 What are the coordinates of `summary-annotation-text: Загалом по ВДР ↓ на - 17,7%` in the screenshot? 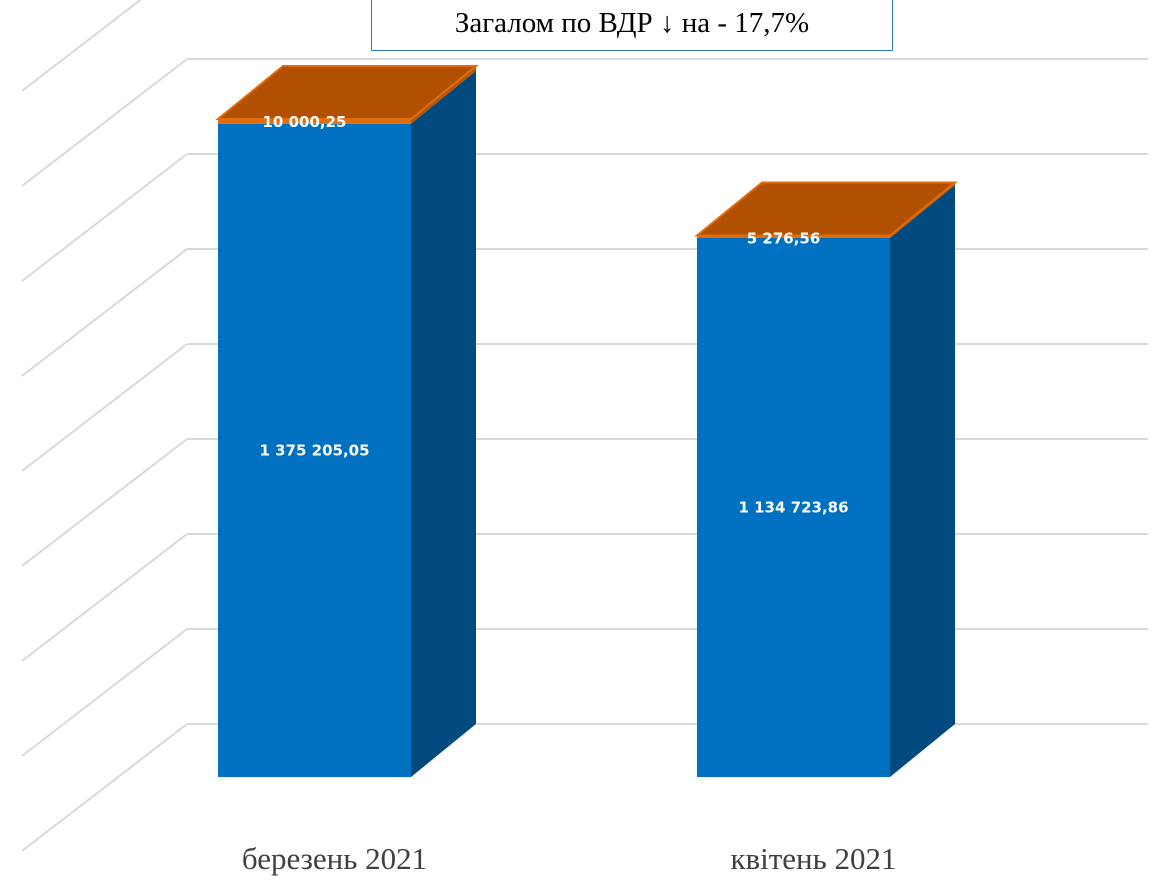 It's located at (632, 22).